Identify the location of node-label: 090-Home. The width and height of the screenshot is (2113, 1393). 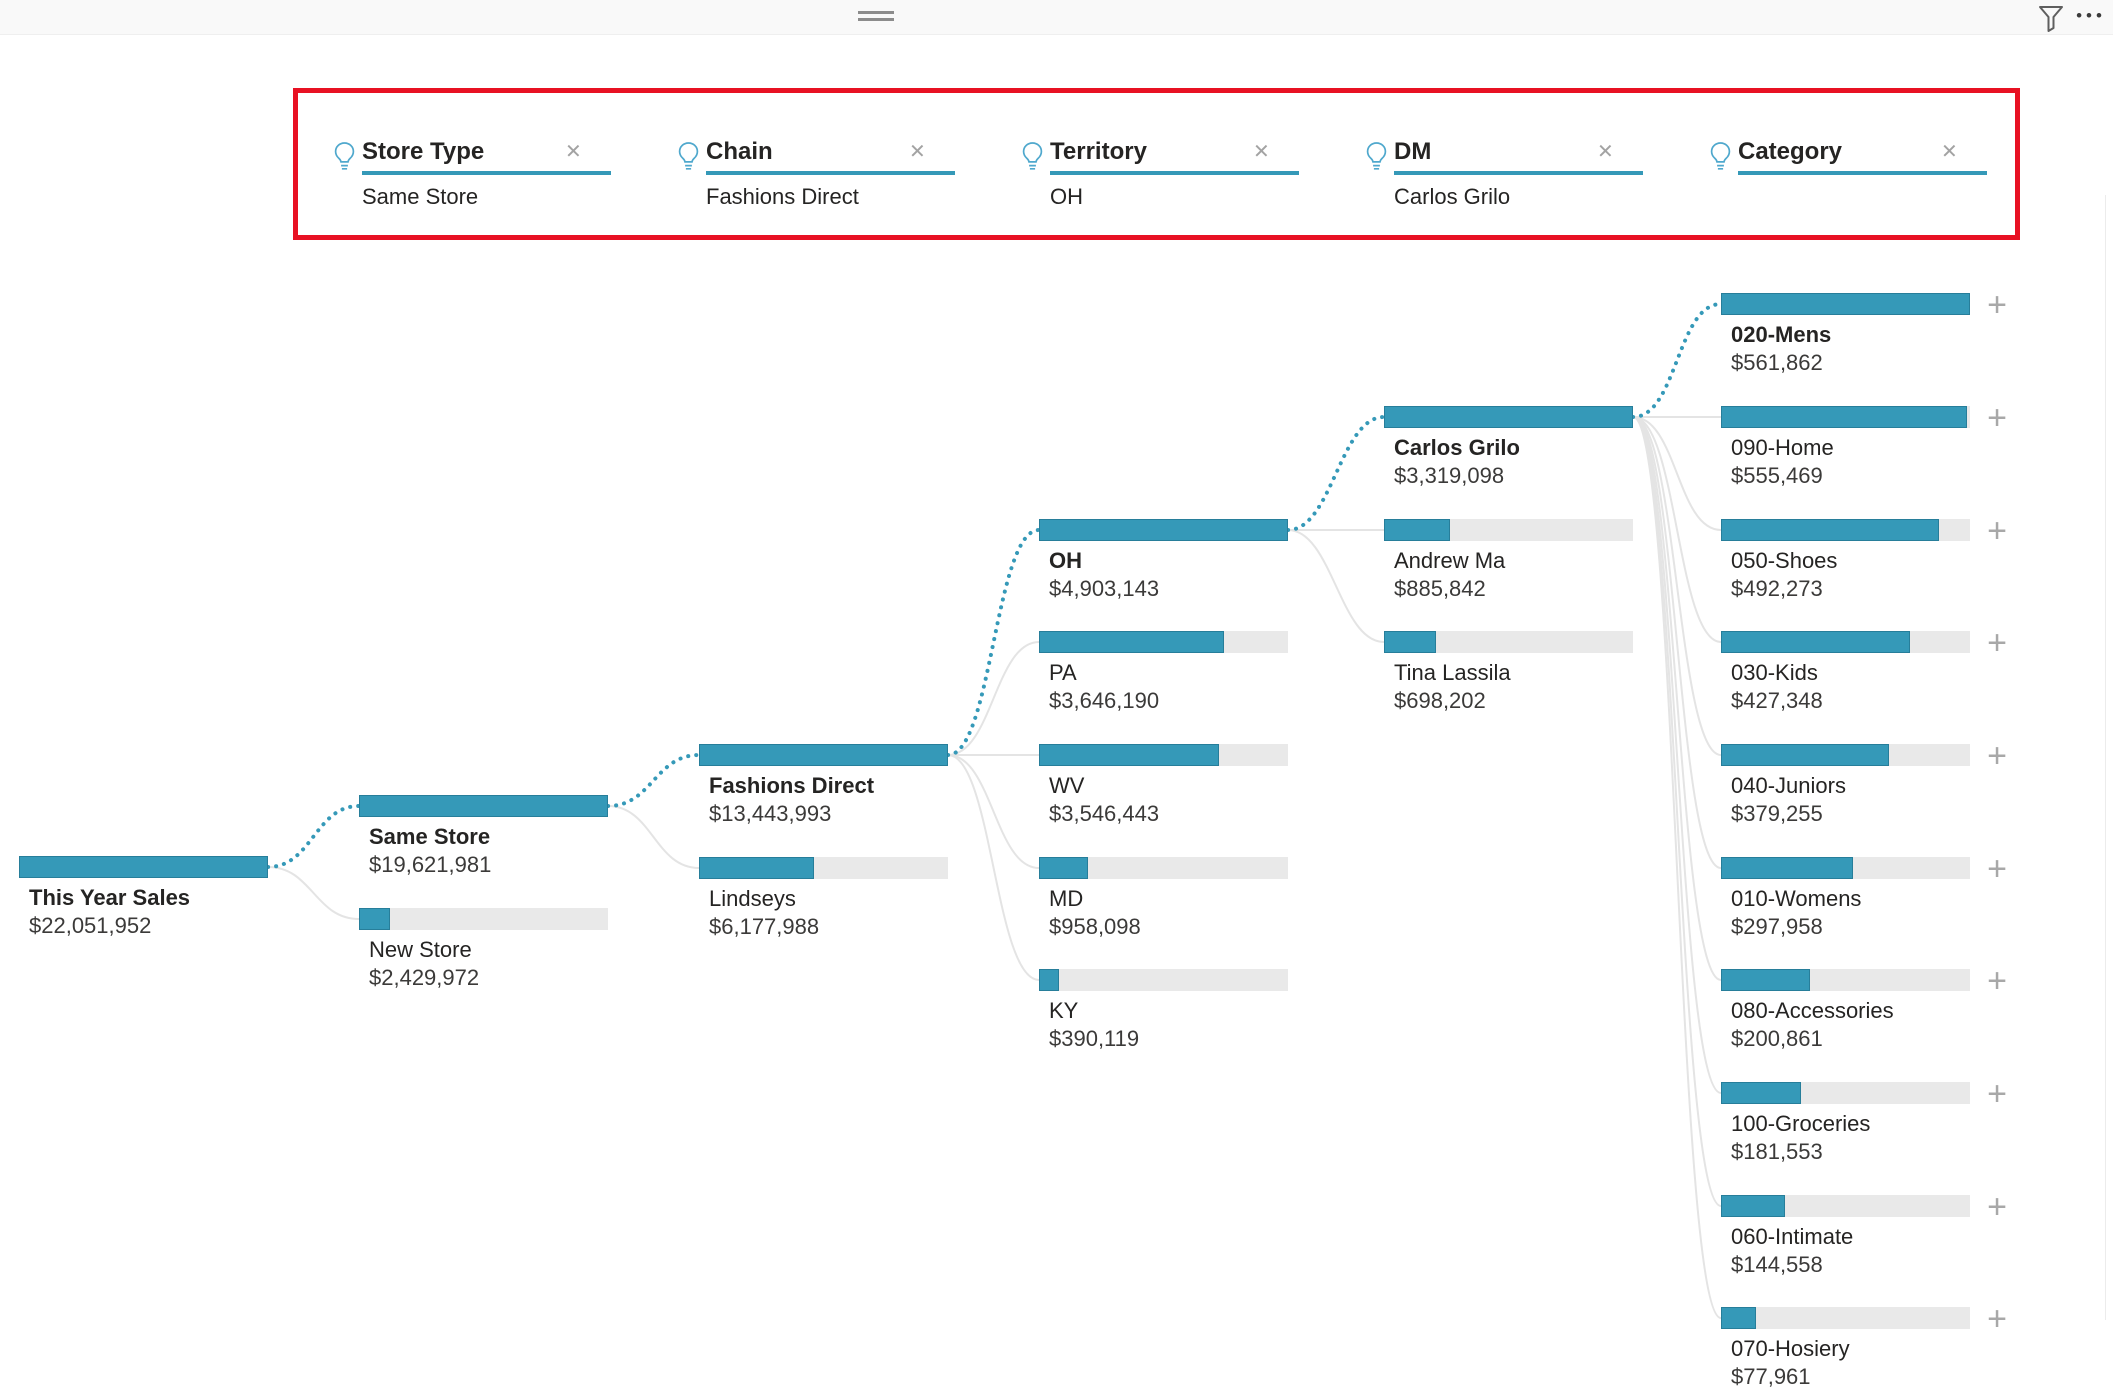
(1782, 447).